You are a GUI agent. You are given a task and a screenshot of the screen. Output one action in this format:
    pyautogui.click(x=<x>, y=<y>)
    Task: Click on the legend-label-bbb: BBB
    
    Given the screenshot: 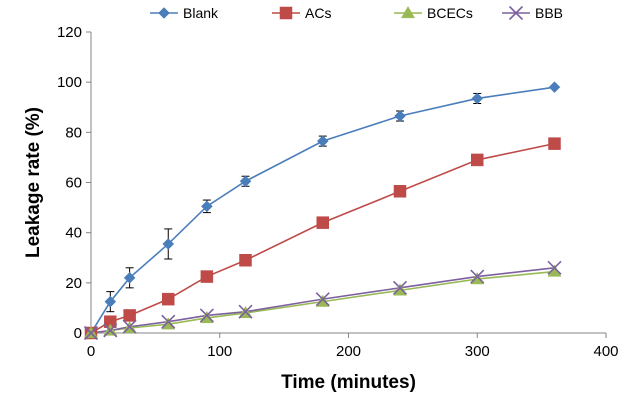 What is the action you would take?
    pyautogui.click(x=549, y=13)
    